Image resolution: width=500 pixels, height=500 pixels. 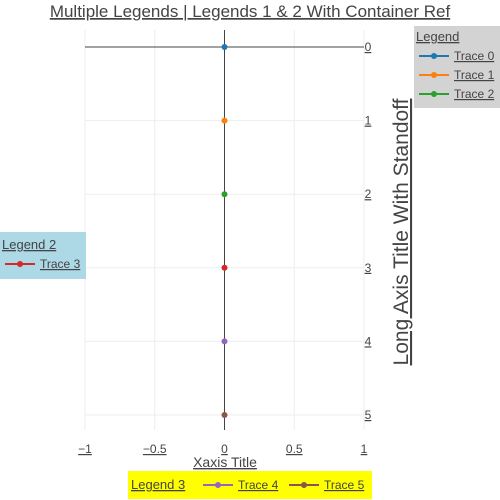 What do you see at coordinates (294, 449) in the screenshot?
I see `x-tick-label: 0.5` at bounding box center [294, 449].